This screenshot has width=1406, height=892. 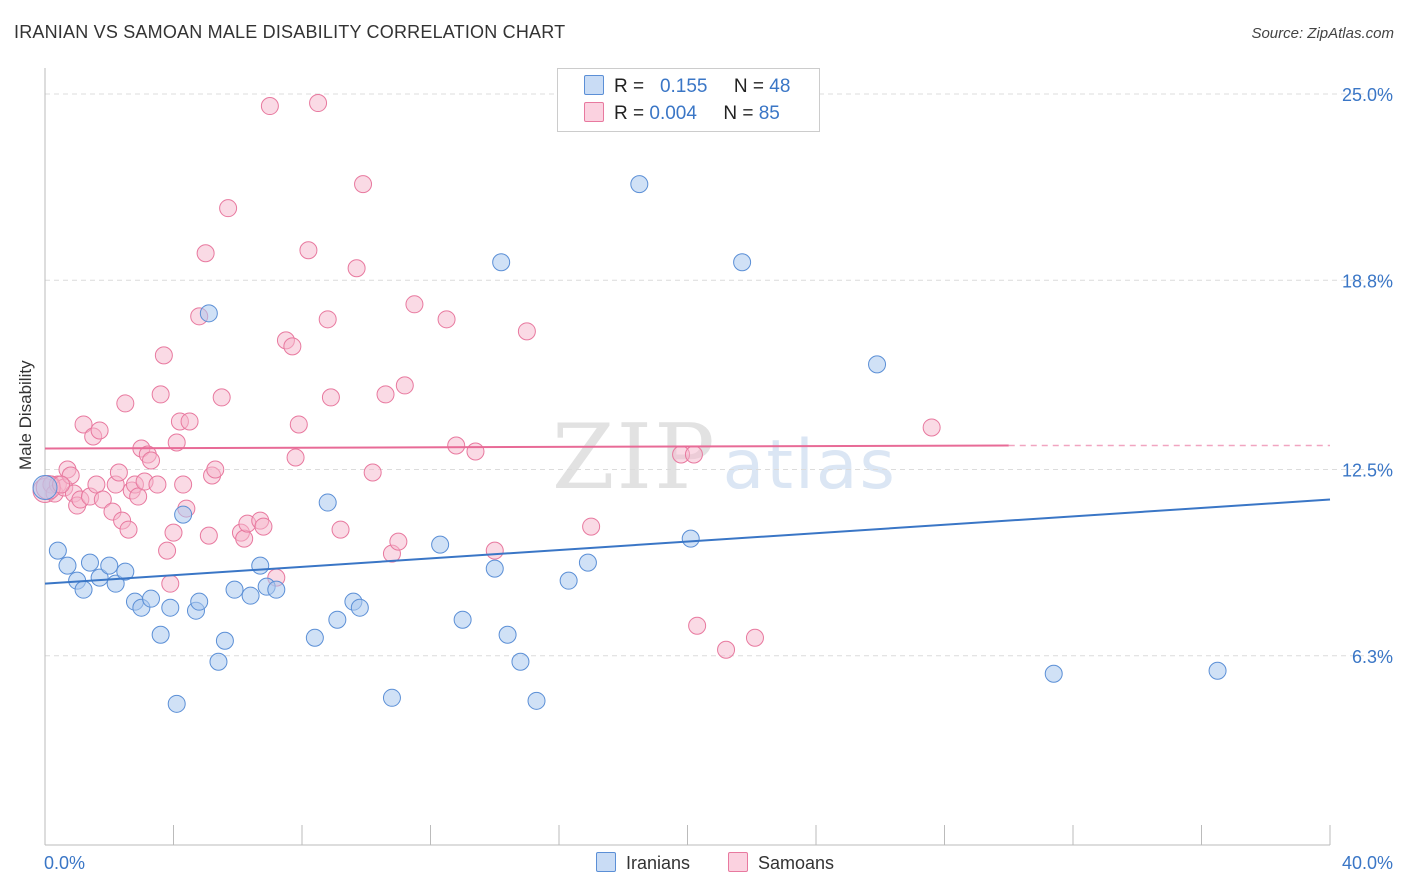 What do you see at coordinates (1367, 281) in the screenshot?
I see `y-tick-label: 18.8%` at bounding box center [1367, 281].